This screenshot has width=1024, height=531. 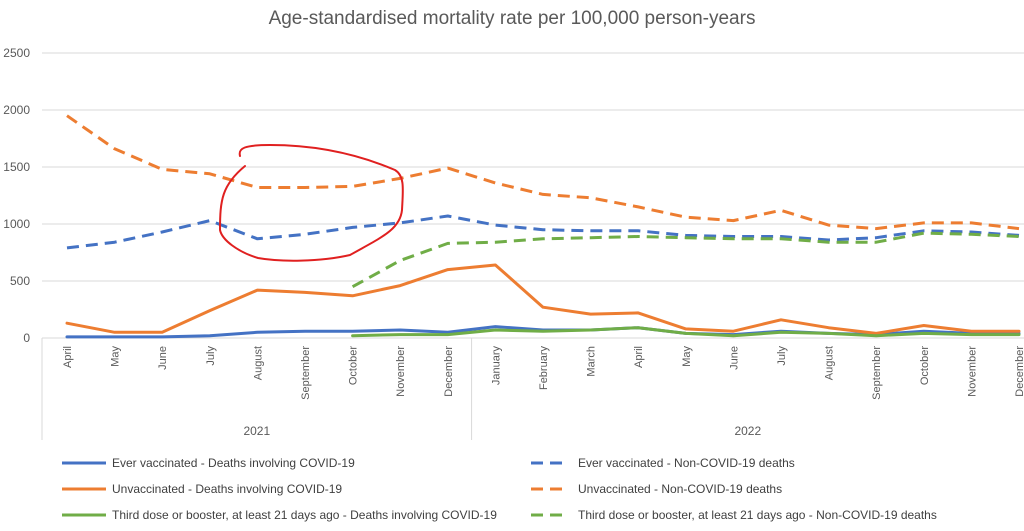 What do you see at coordinates (20, 281) in the screenshot?
I see `y-tick-label: 500` at bounding box center [20, 281].